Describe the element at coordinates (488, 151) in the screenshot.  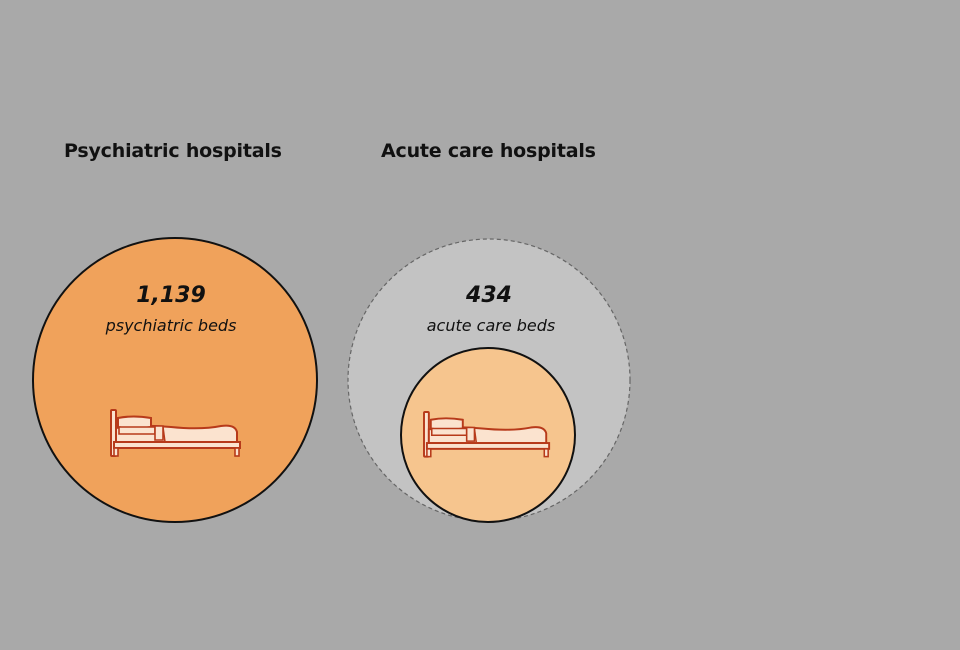
I see `acute-care-hospitals-heading: Acute care hospitals` at that location.